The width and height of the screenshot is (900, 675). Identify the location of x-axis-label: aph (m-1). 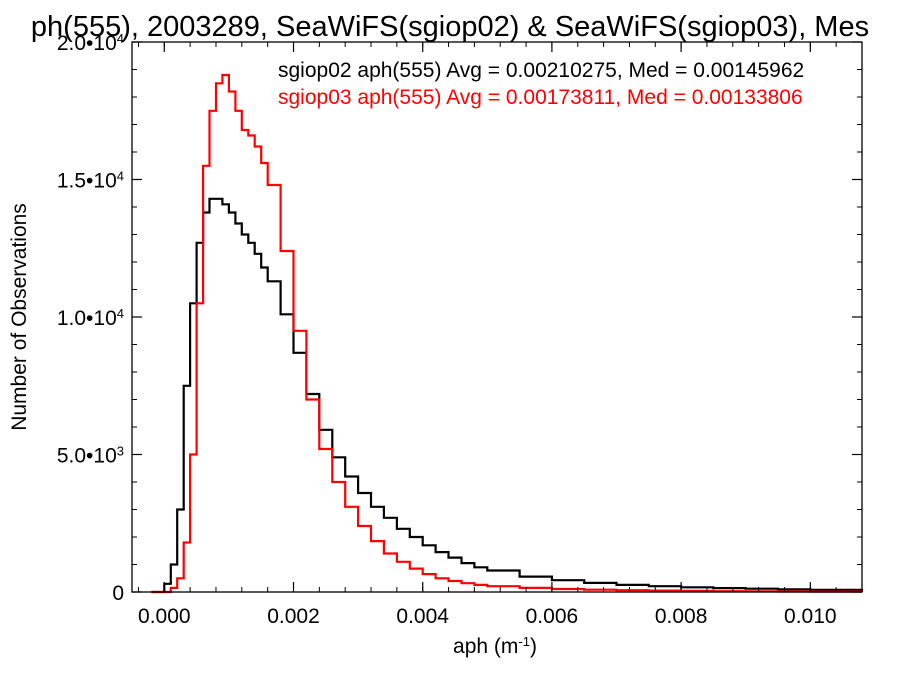
(495, 646).